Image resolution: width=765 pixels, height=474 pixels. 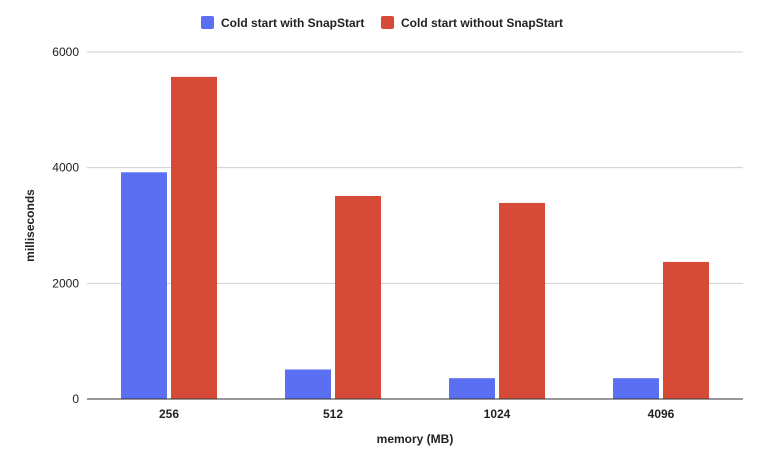 I want to click on x-tick-label: 4096, so click(x=661, y=414).